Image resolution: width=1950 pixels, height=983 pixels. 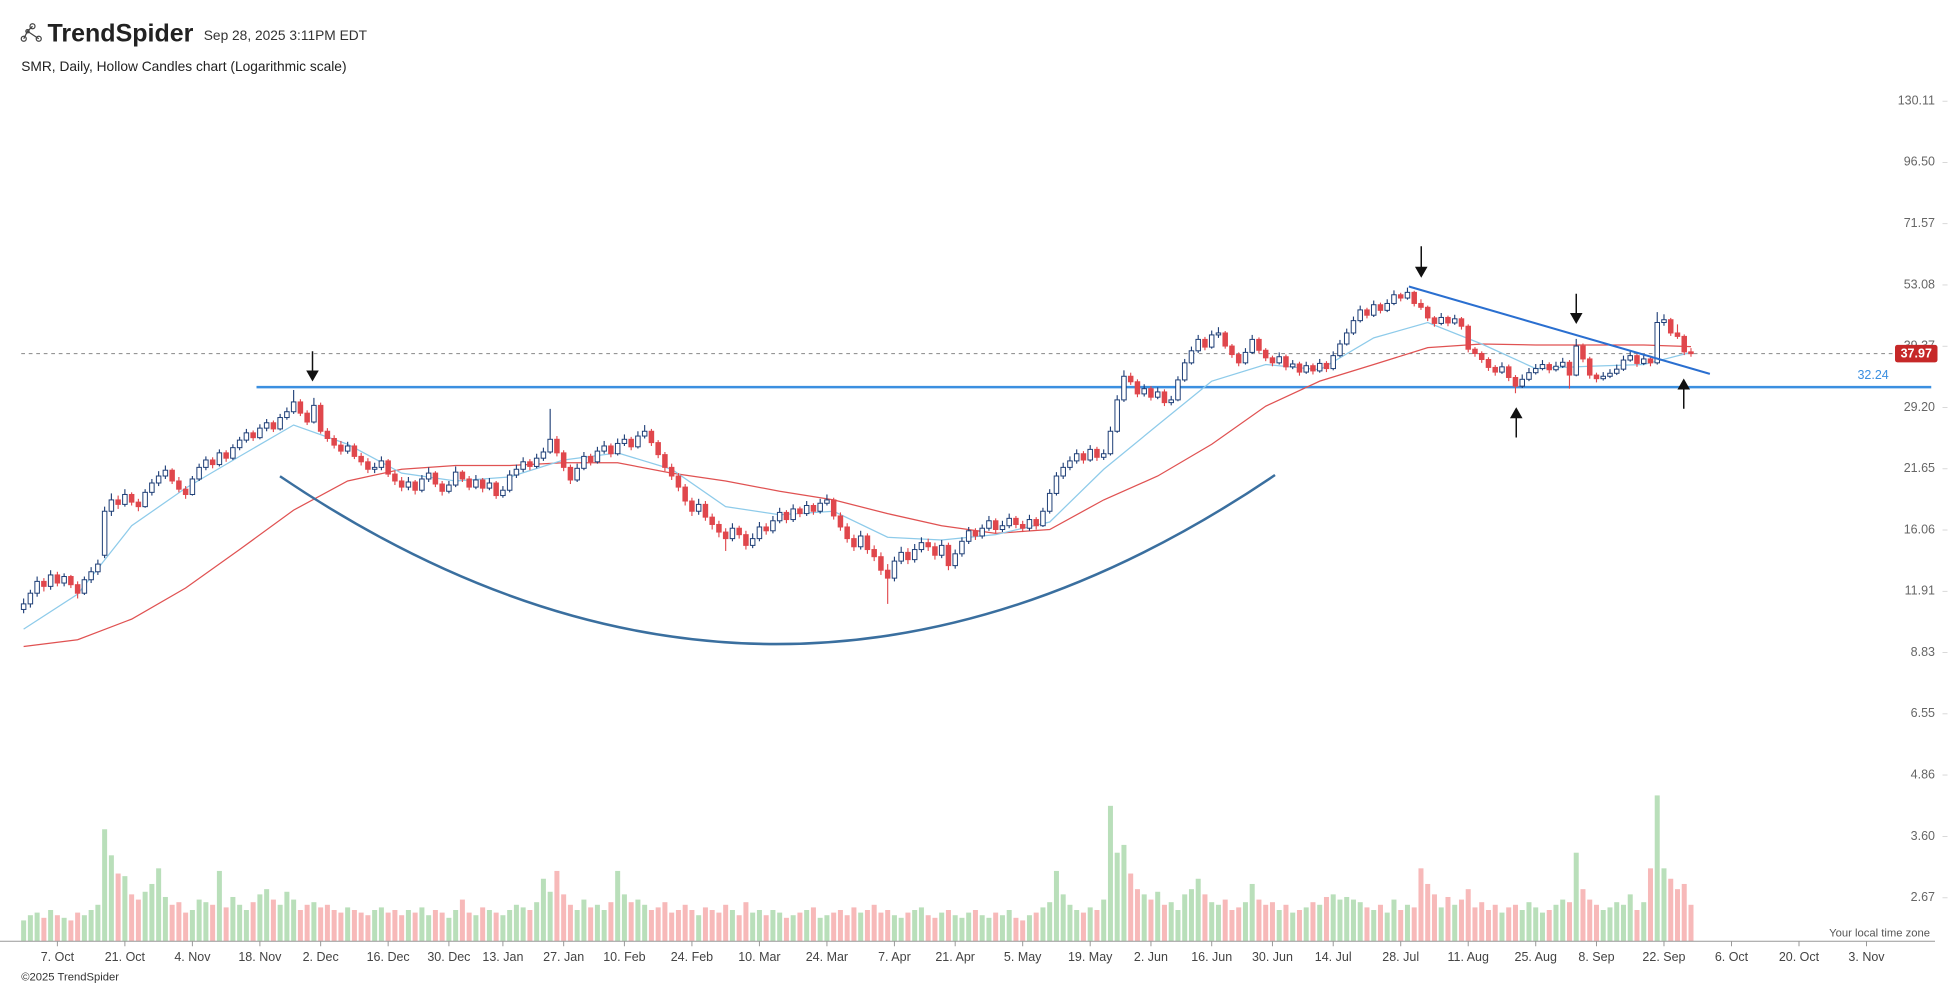 What do you see at coordinates (321, 957) in the screenshot?
I see `x-tick-label: 2. Dec` at bounding box center [321, 957].